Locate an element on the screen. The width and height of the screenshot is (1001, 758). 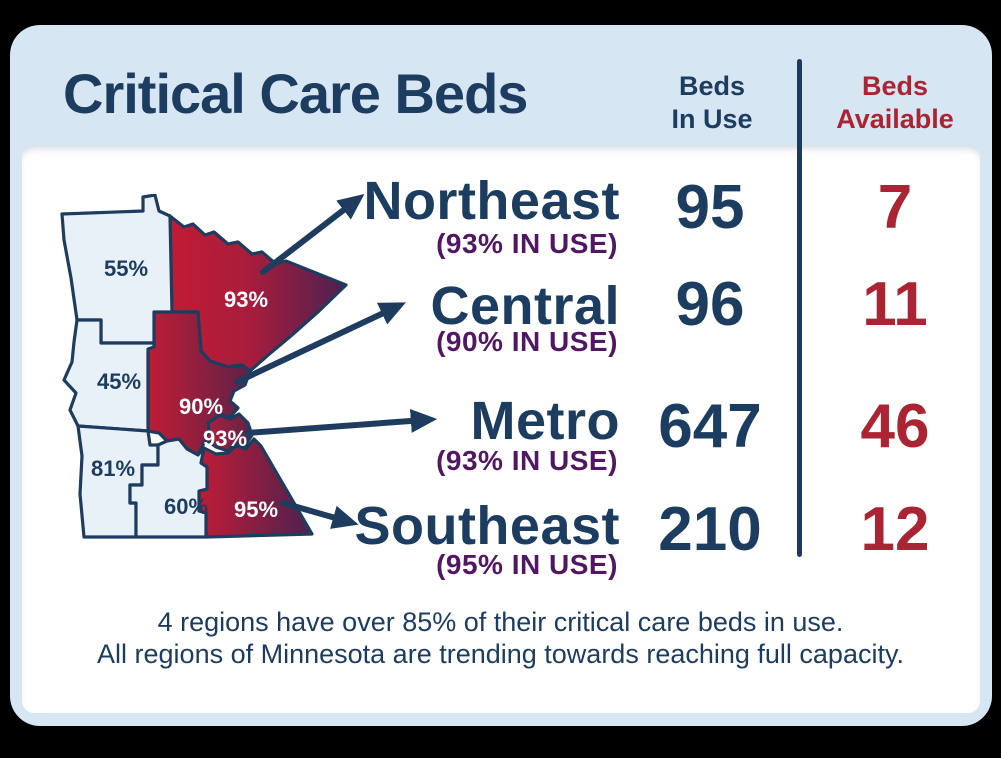
column-header-beds-available-line2: Available is located at coordinates (895, 119).